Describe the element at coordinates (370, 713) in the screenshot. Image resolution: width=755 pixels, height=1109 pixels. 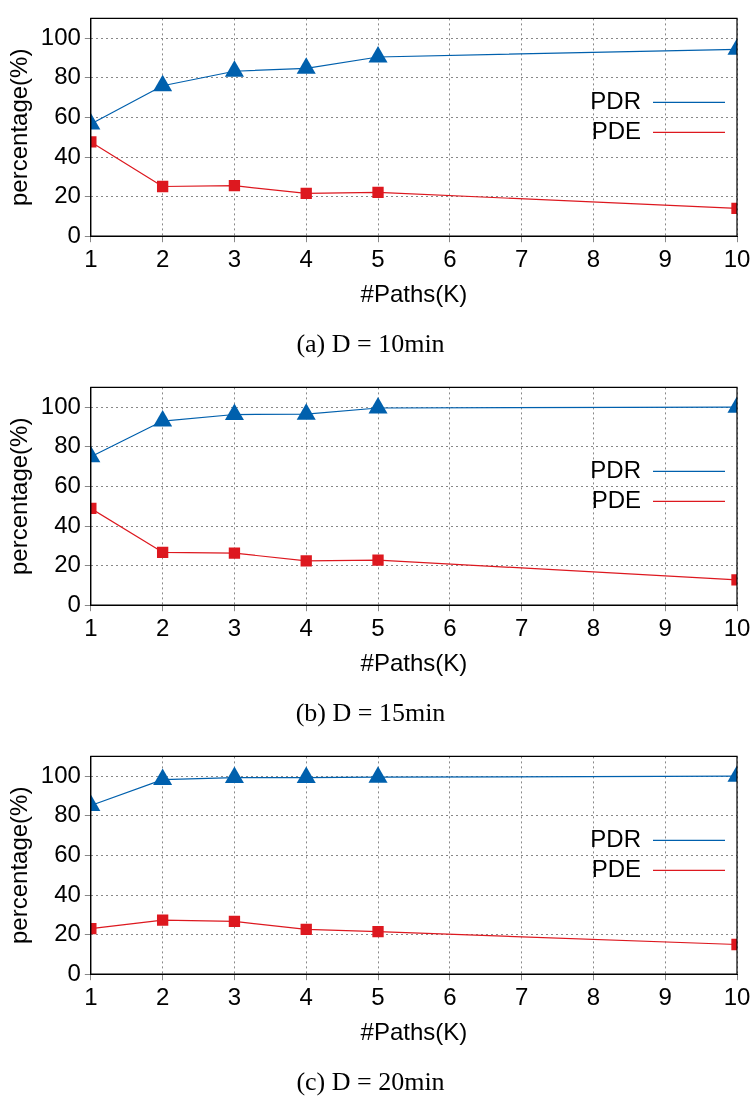
I see `text: (b) D = 15min` at that location.